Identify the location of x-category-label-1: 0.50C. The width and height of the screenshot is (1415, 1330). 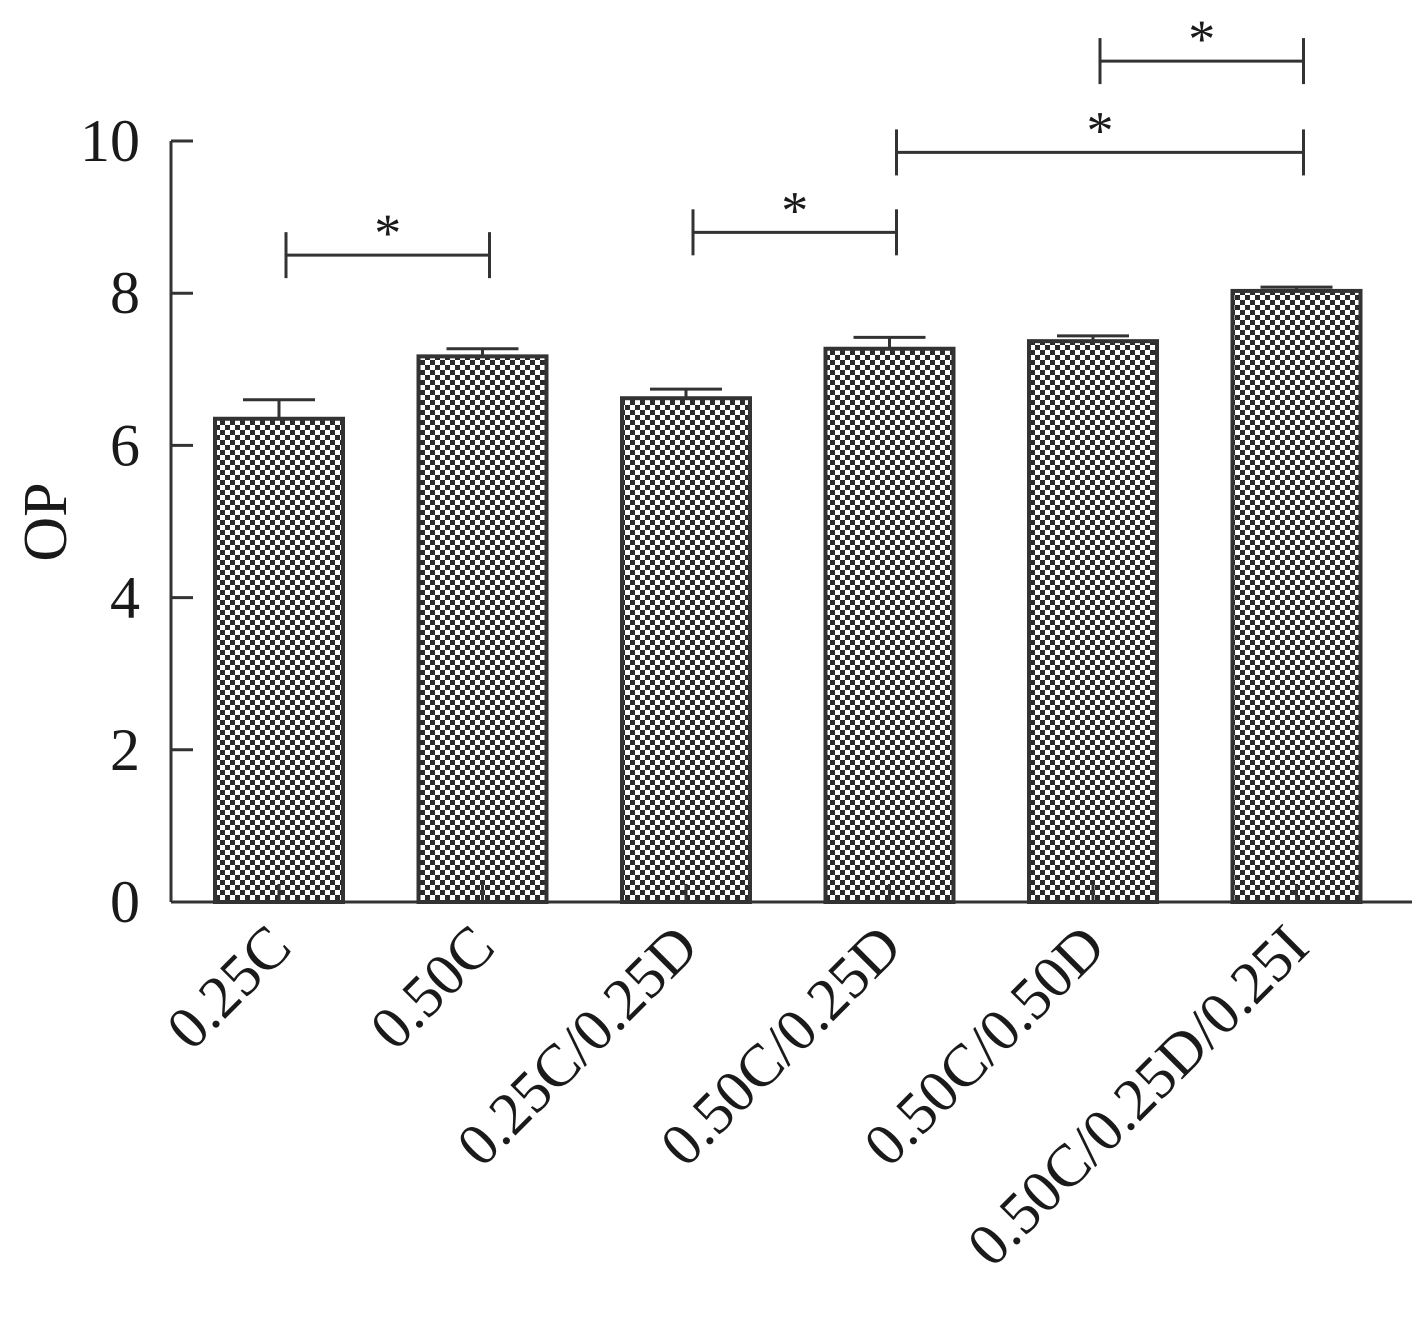
(431, 987).